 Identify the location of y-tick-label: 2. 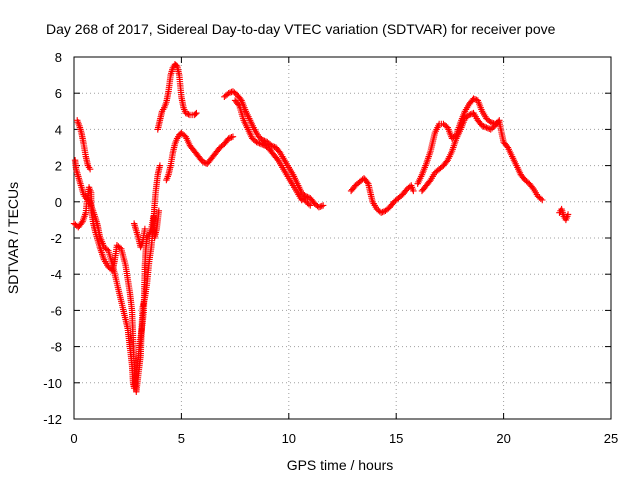
(58, 166).